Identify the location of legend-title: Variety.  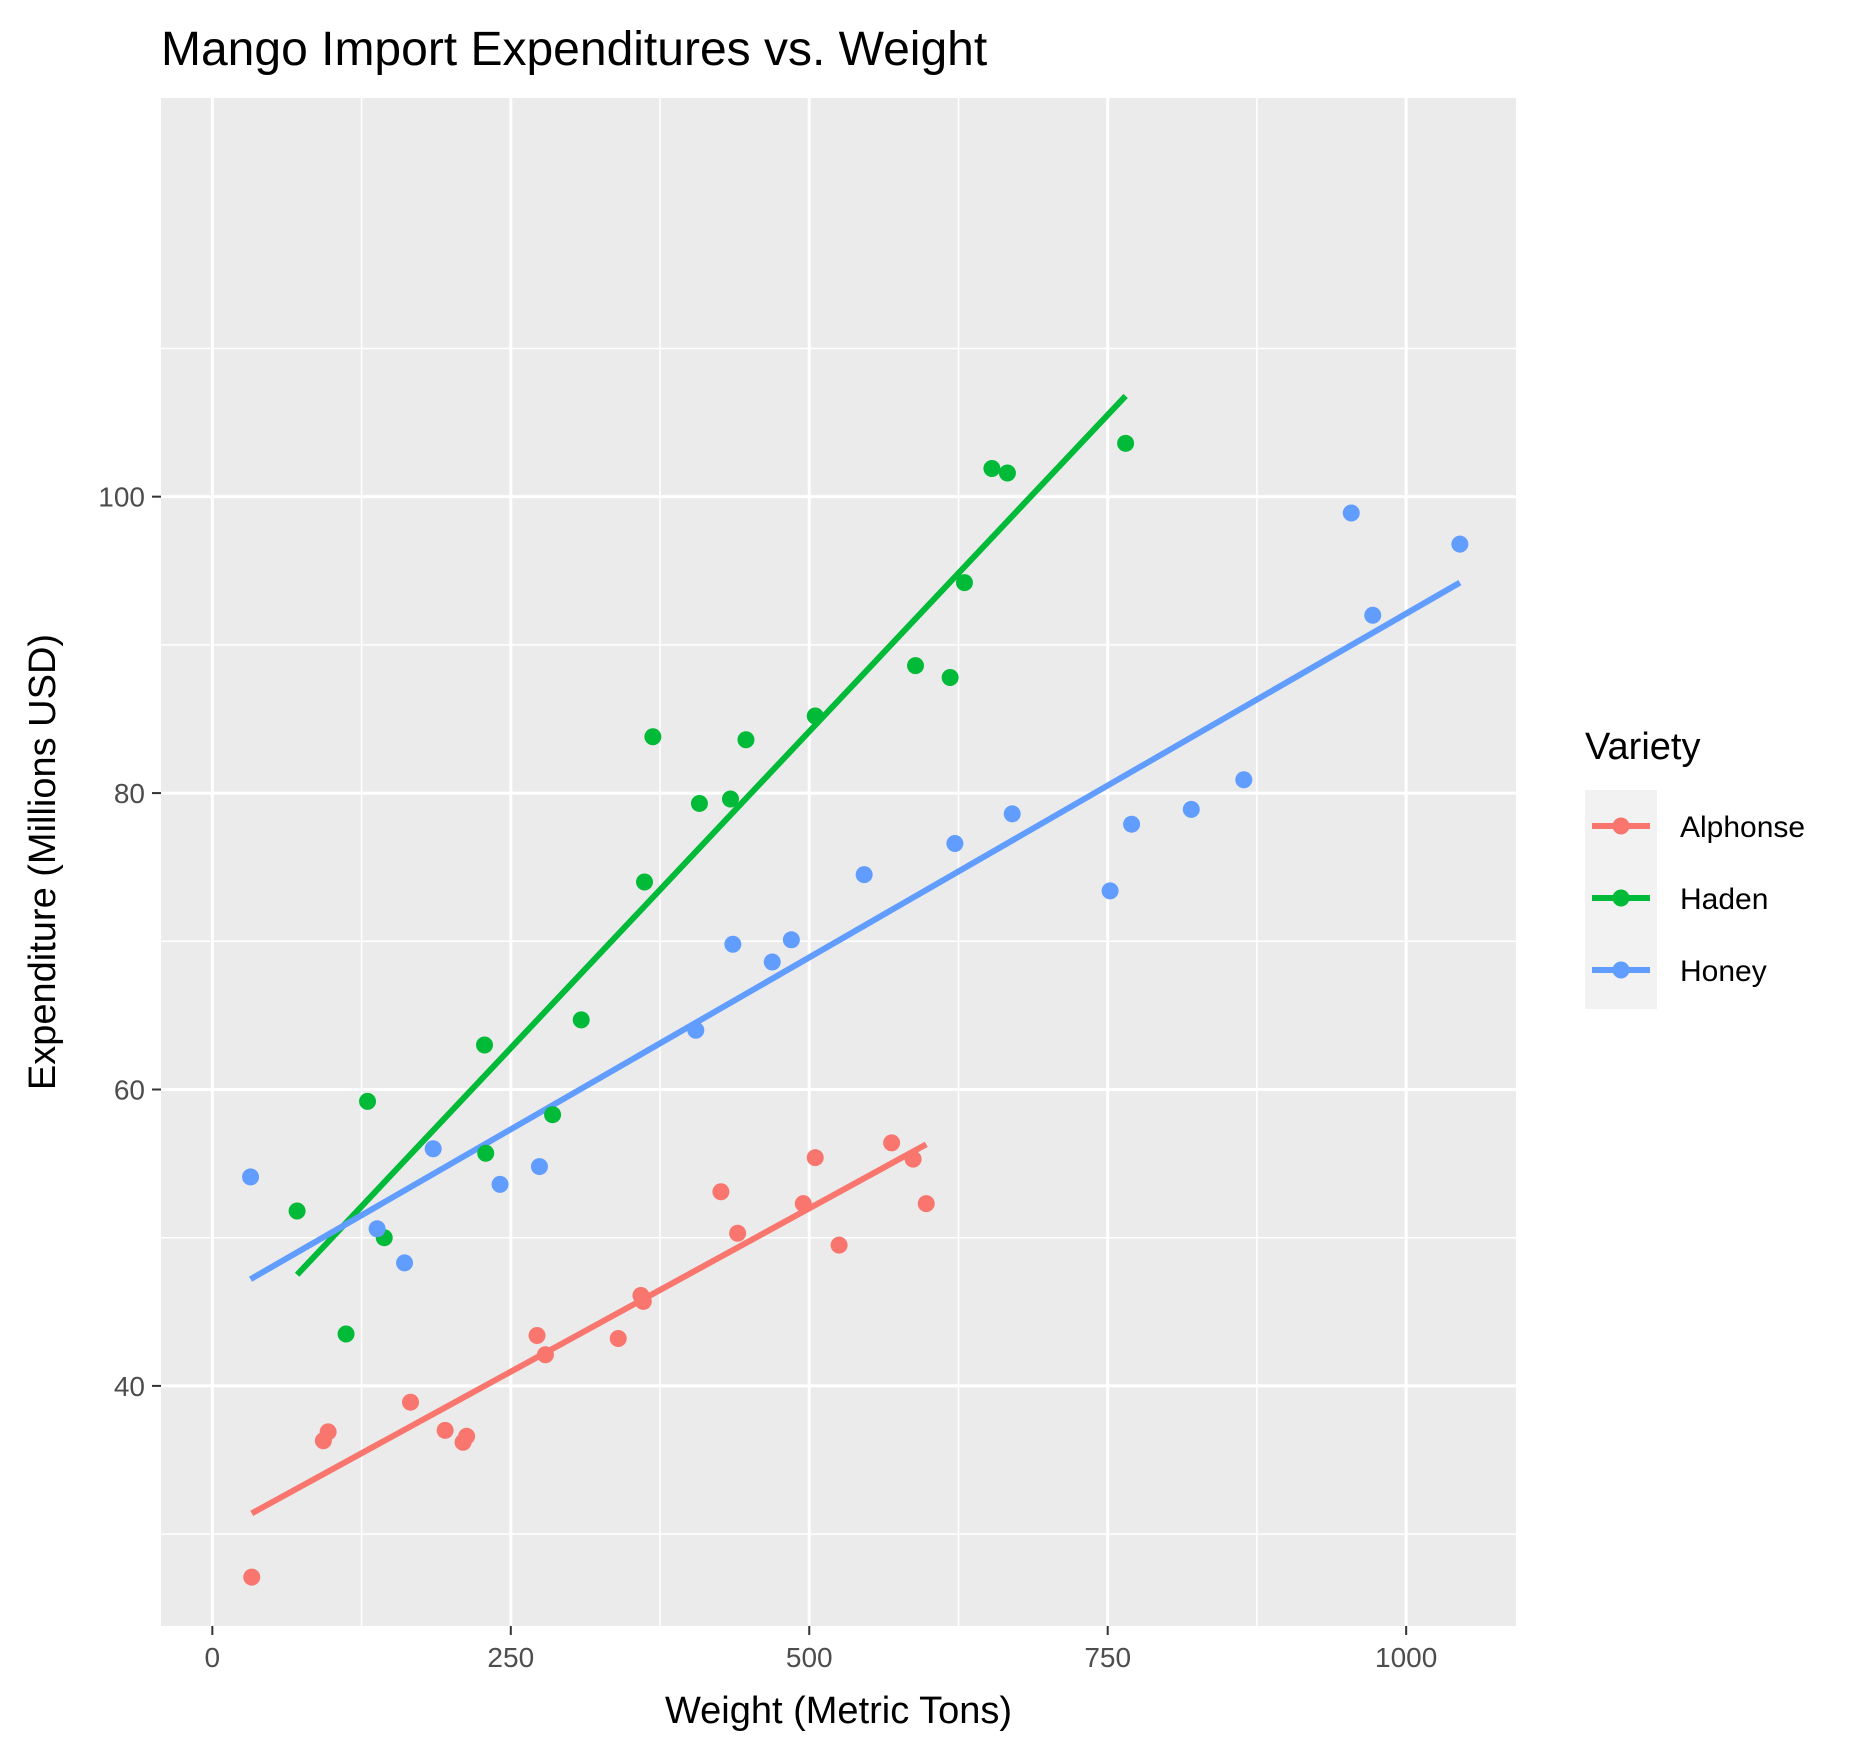
(1642, 747).